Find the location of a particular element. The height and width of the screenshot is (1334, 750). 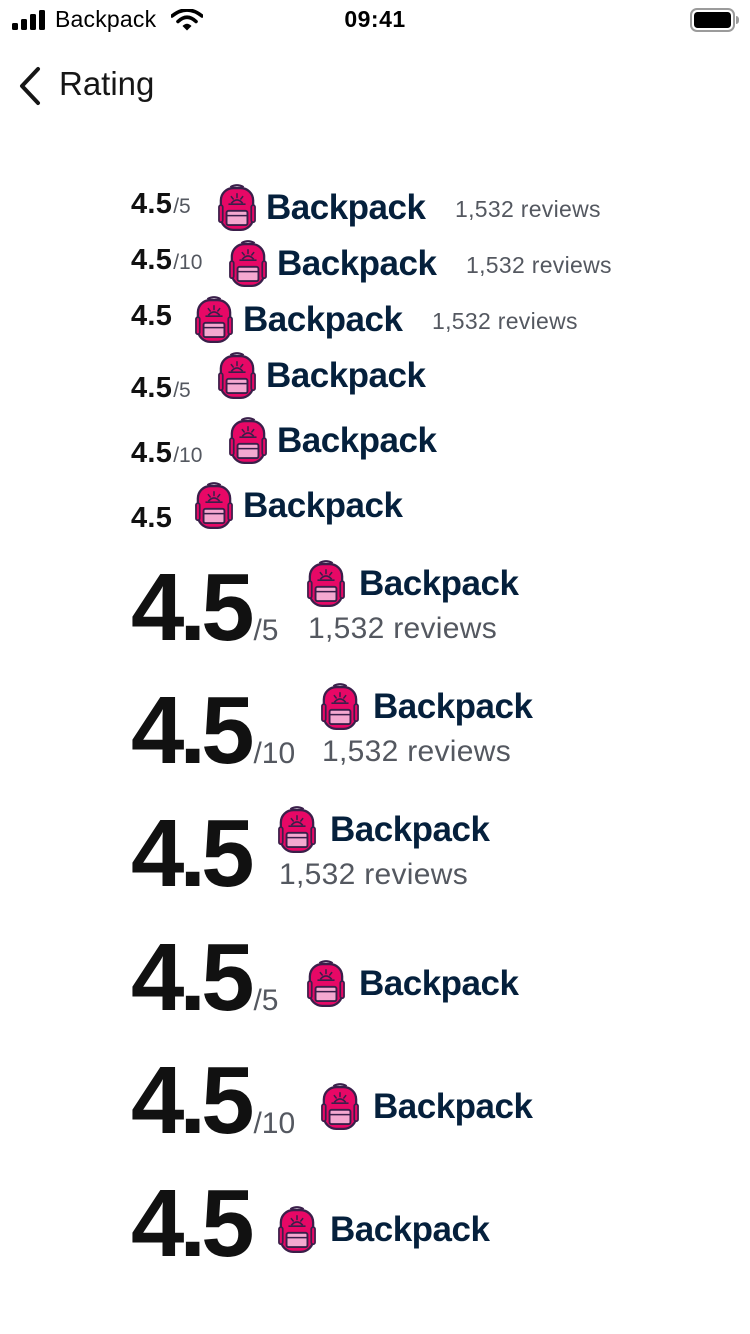

battery-icon is located at coordinates (714, 20).